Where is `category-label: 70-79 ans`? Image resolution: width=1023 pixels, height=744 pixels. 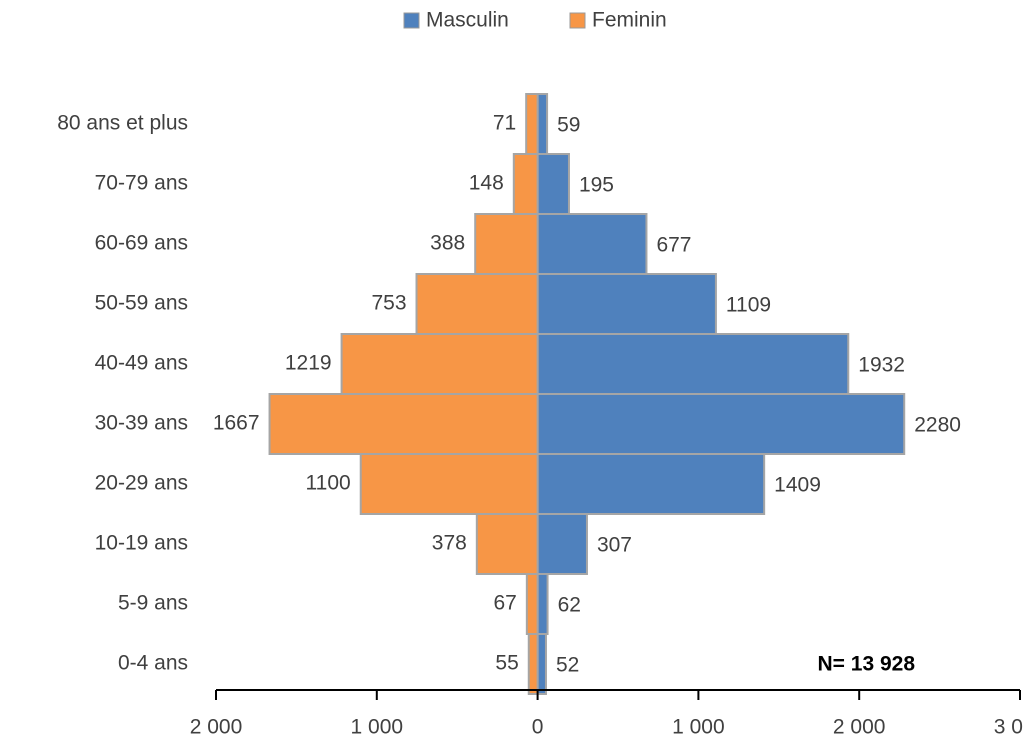 category-label: 70-79 ans is located at coordinates (141, 183).